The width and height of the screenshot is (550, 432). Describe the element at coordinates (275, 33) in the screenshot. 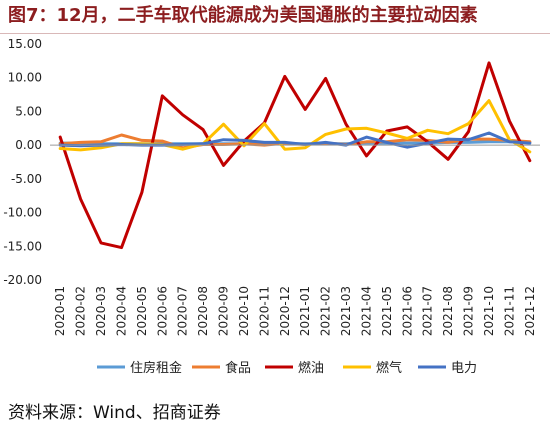

I see `title-divider` at that location.